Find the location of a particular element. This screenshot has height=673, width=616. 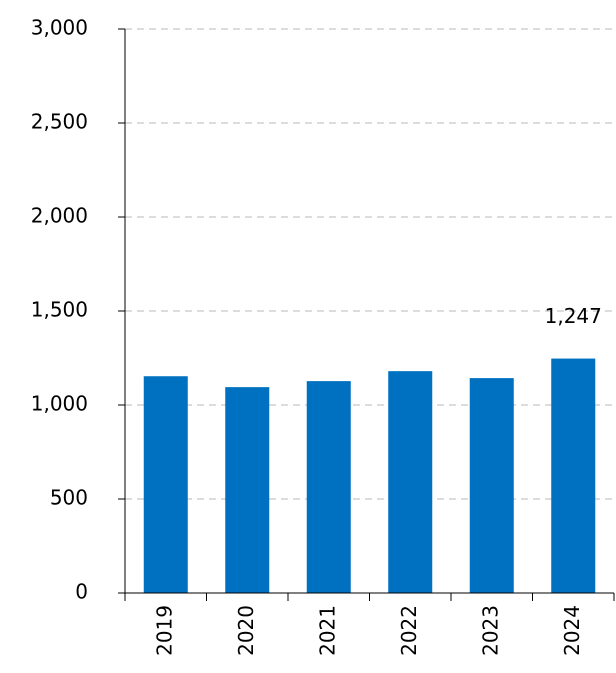

y-tick-label: 2,000 is located at coordinates (59, 216).